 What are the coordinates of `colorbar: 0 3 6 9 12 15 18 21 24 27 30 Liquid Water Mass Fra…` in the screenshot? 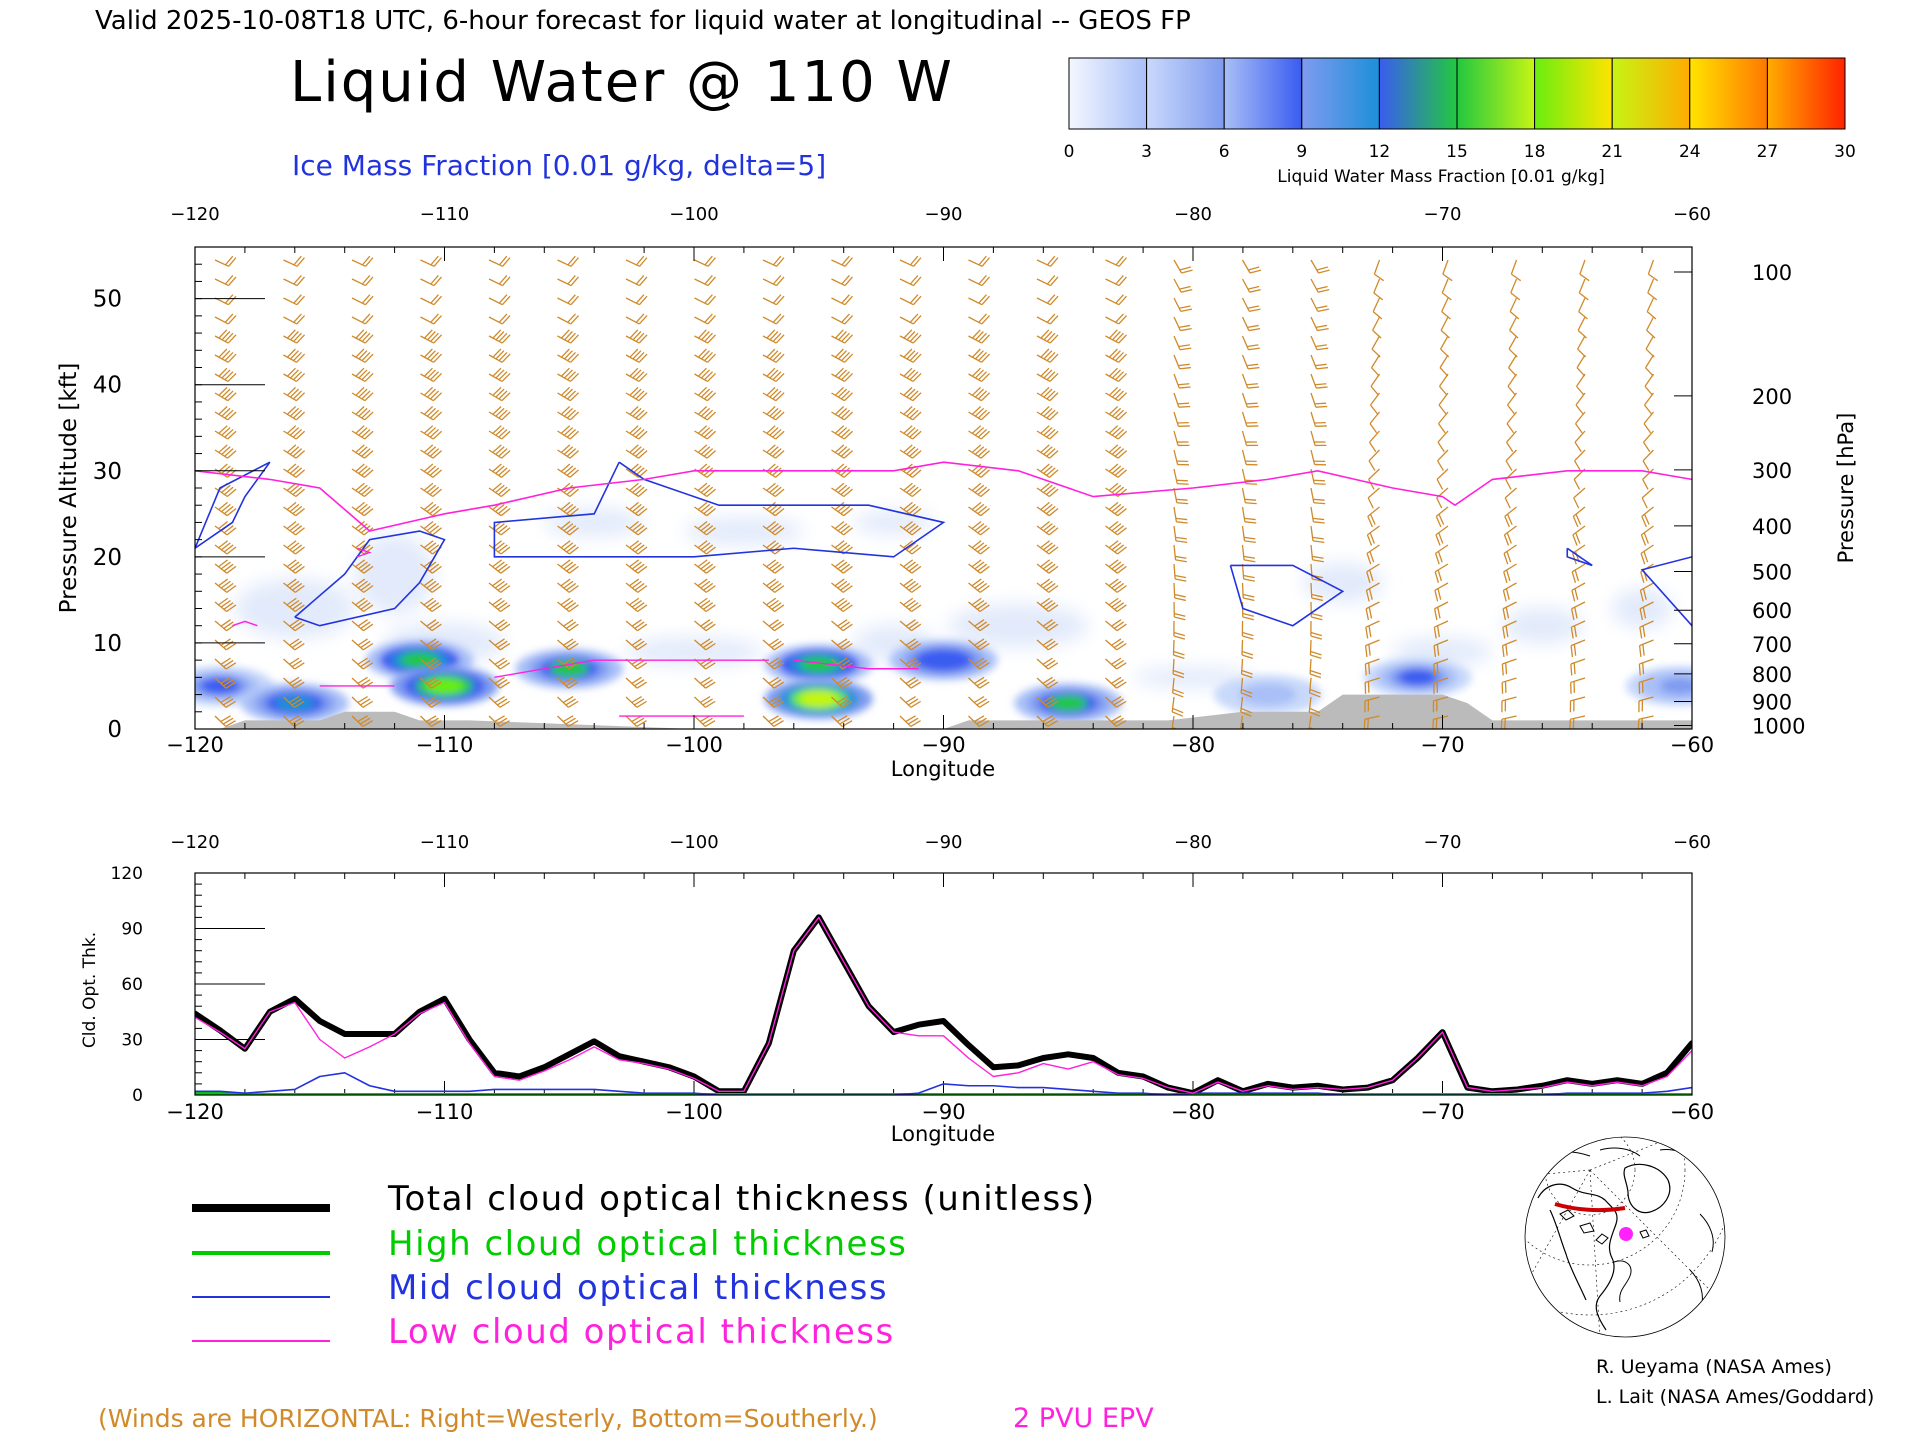 It's located at (1460, 122).